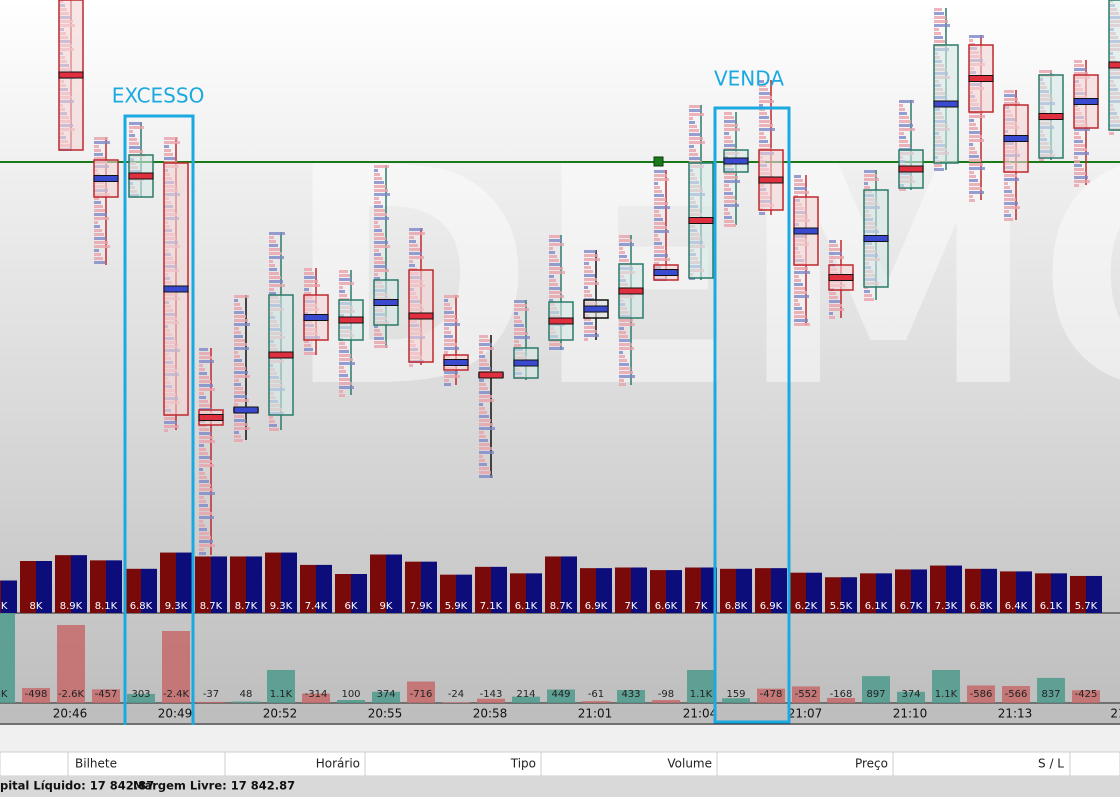  What do you see at coordinates (490, 714) in the screenshot?
I see `time-label: 20:58` at bounding box center [490, 714].